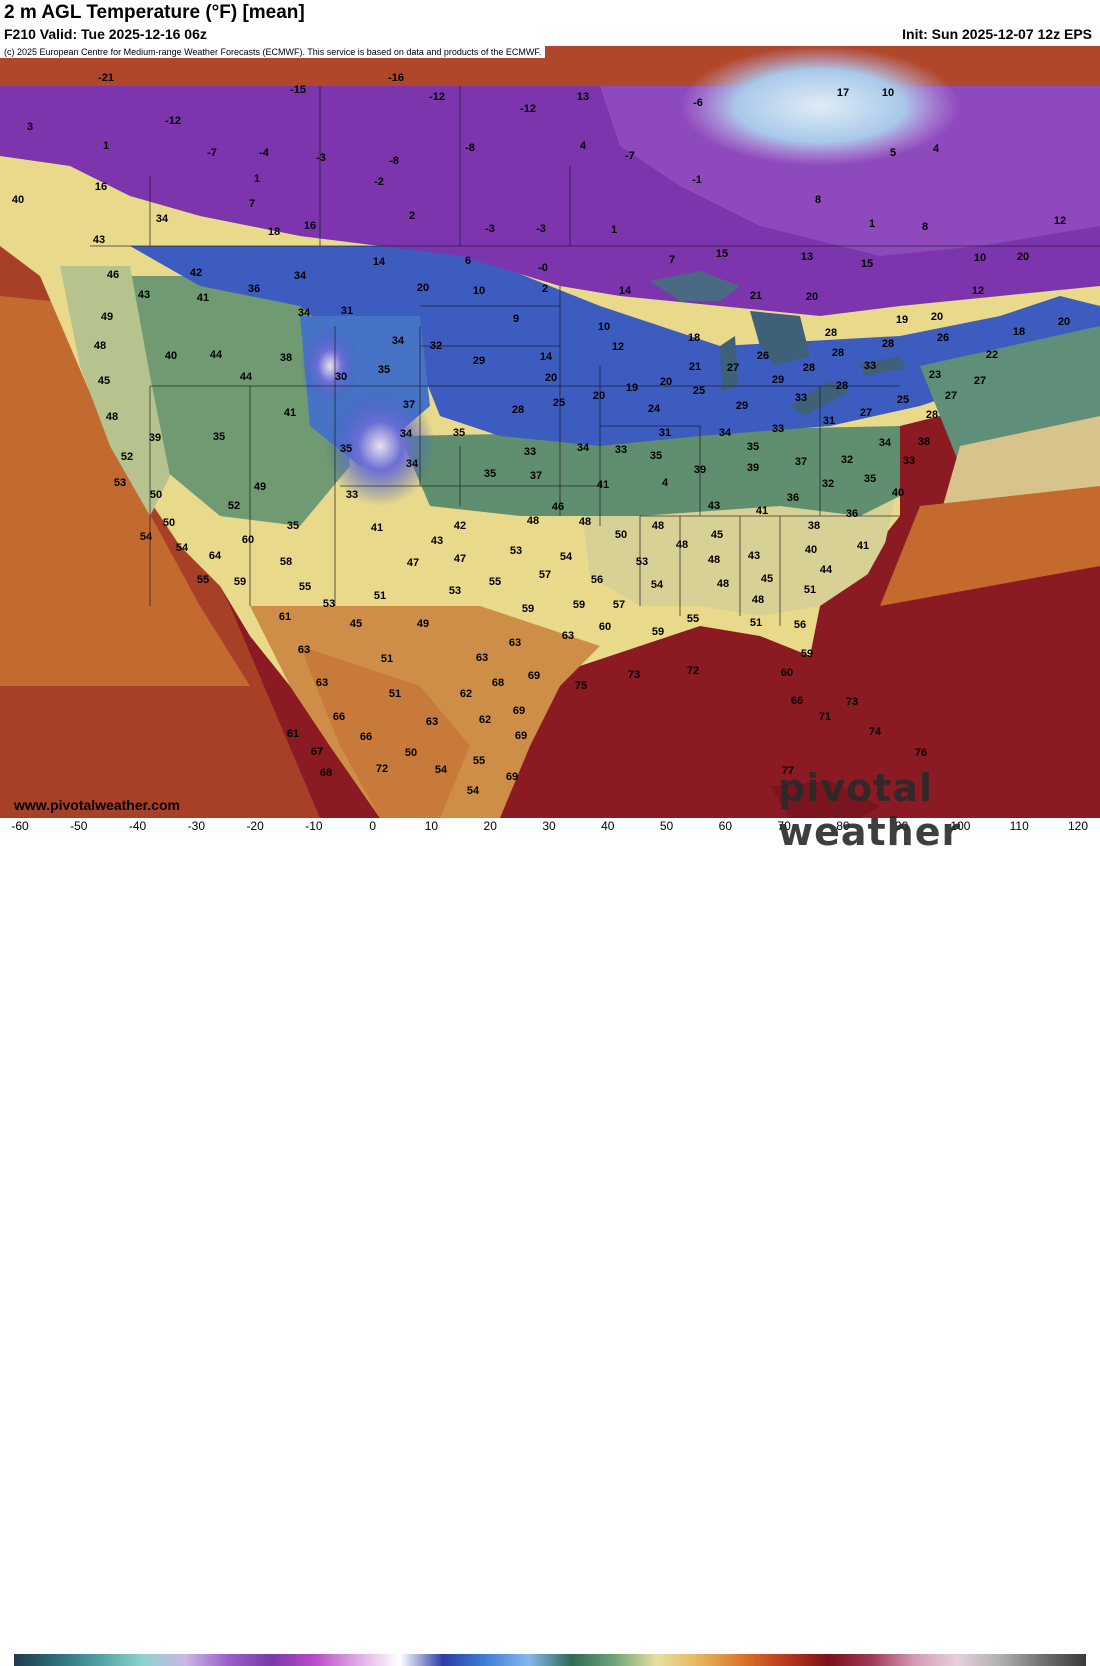  Describe the element at coordinates (304, 313) in the screenshot. I see `temperature-label: 34` at that location.